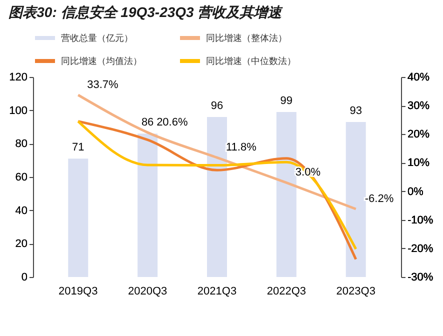 This screenshot has width=443, height=336. What do you see at coordinates (419, 78) in the screenshot?
I see `y2-tick-label: 40%` at bounding box center [419, 78].